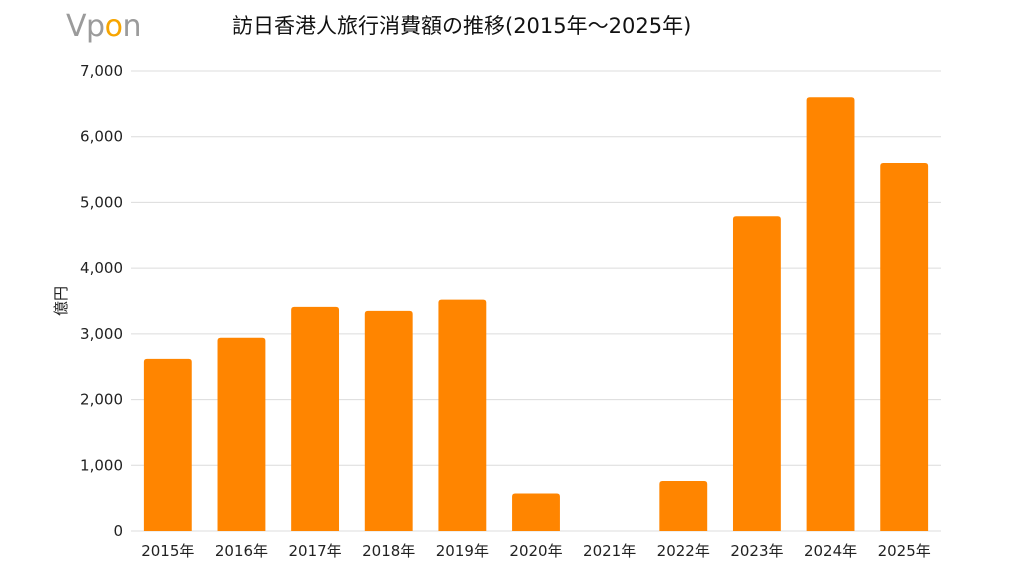 The width and height of the screenshot is (1024, 576). What do you see at coordinates (756, 551) in the screenshot?
I see `x-tick-label: 2023年` at bounding box center [756, 551].